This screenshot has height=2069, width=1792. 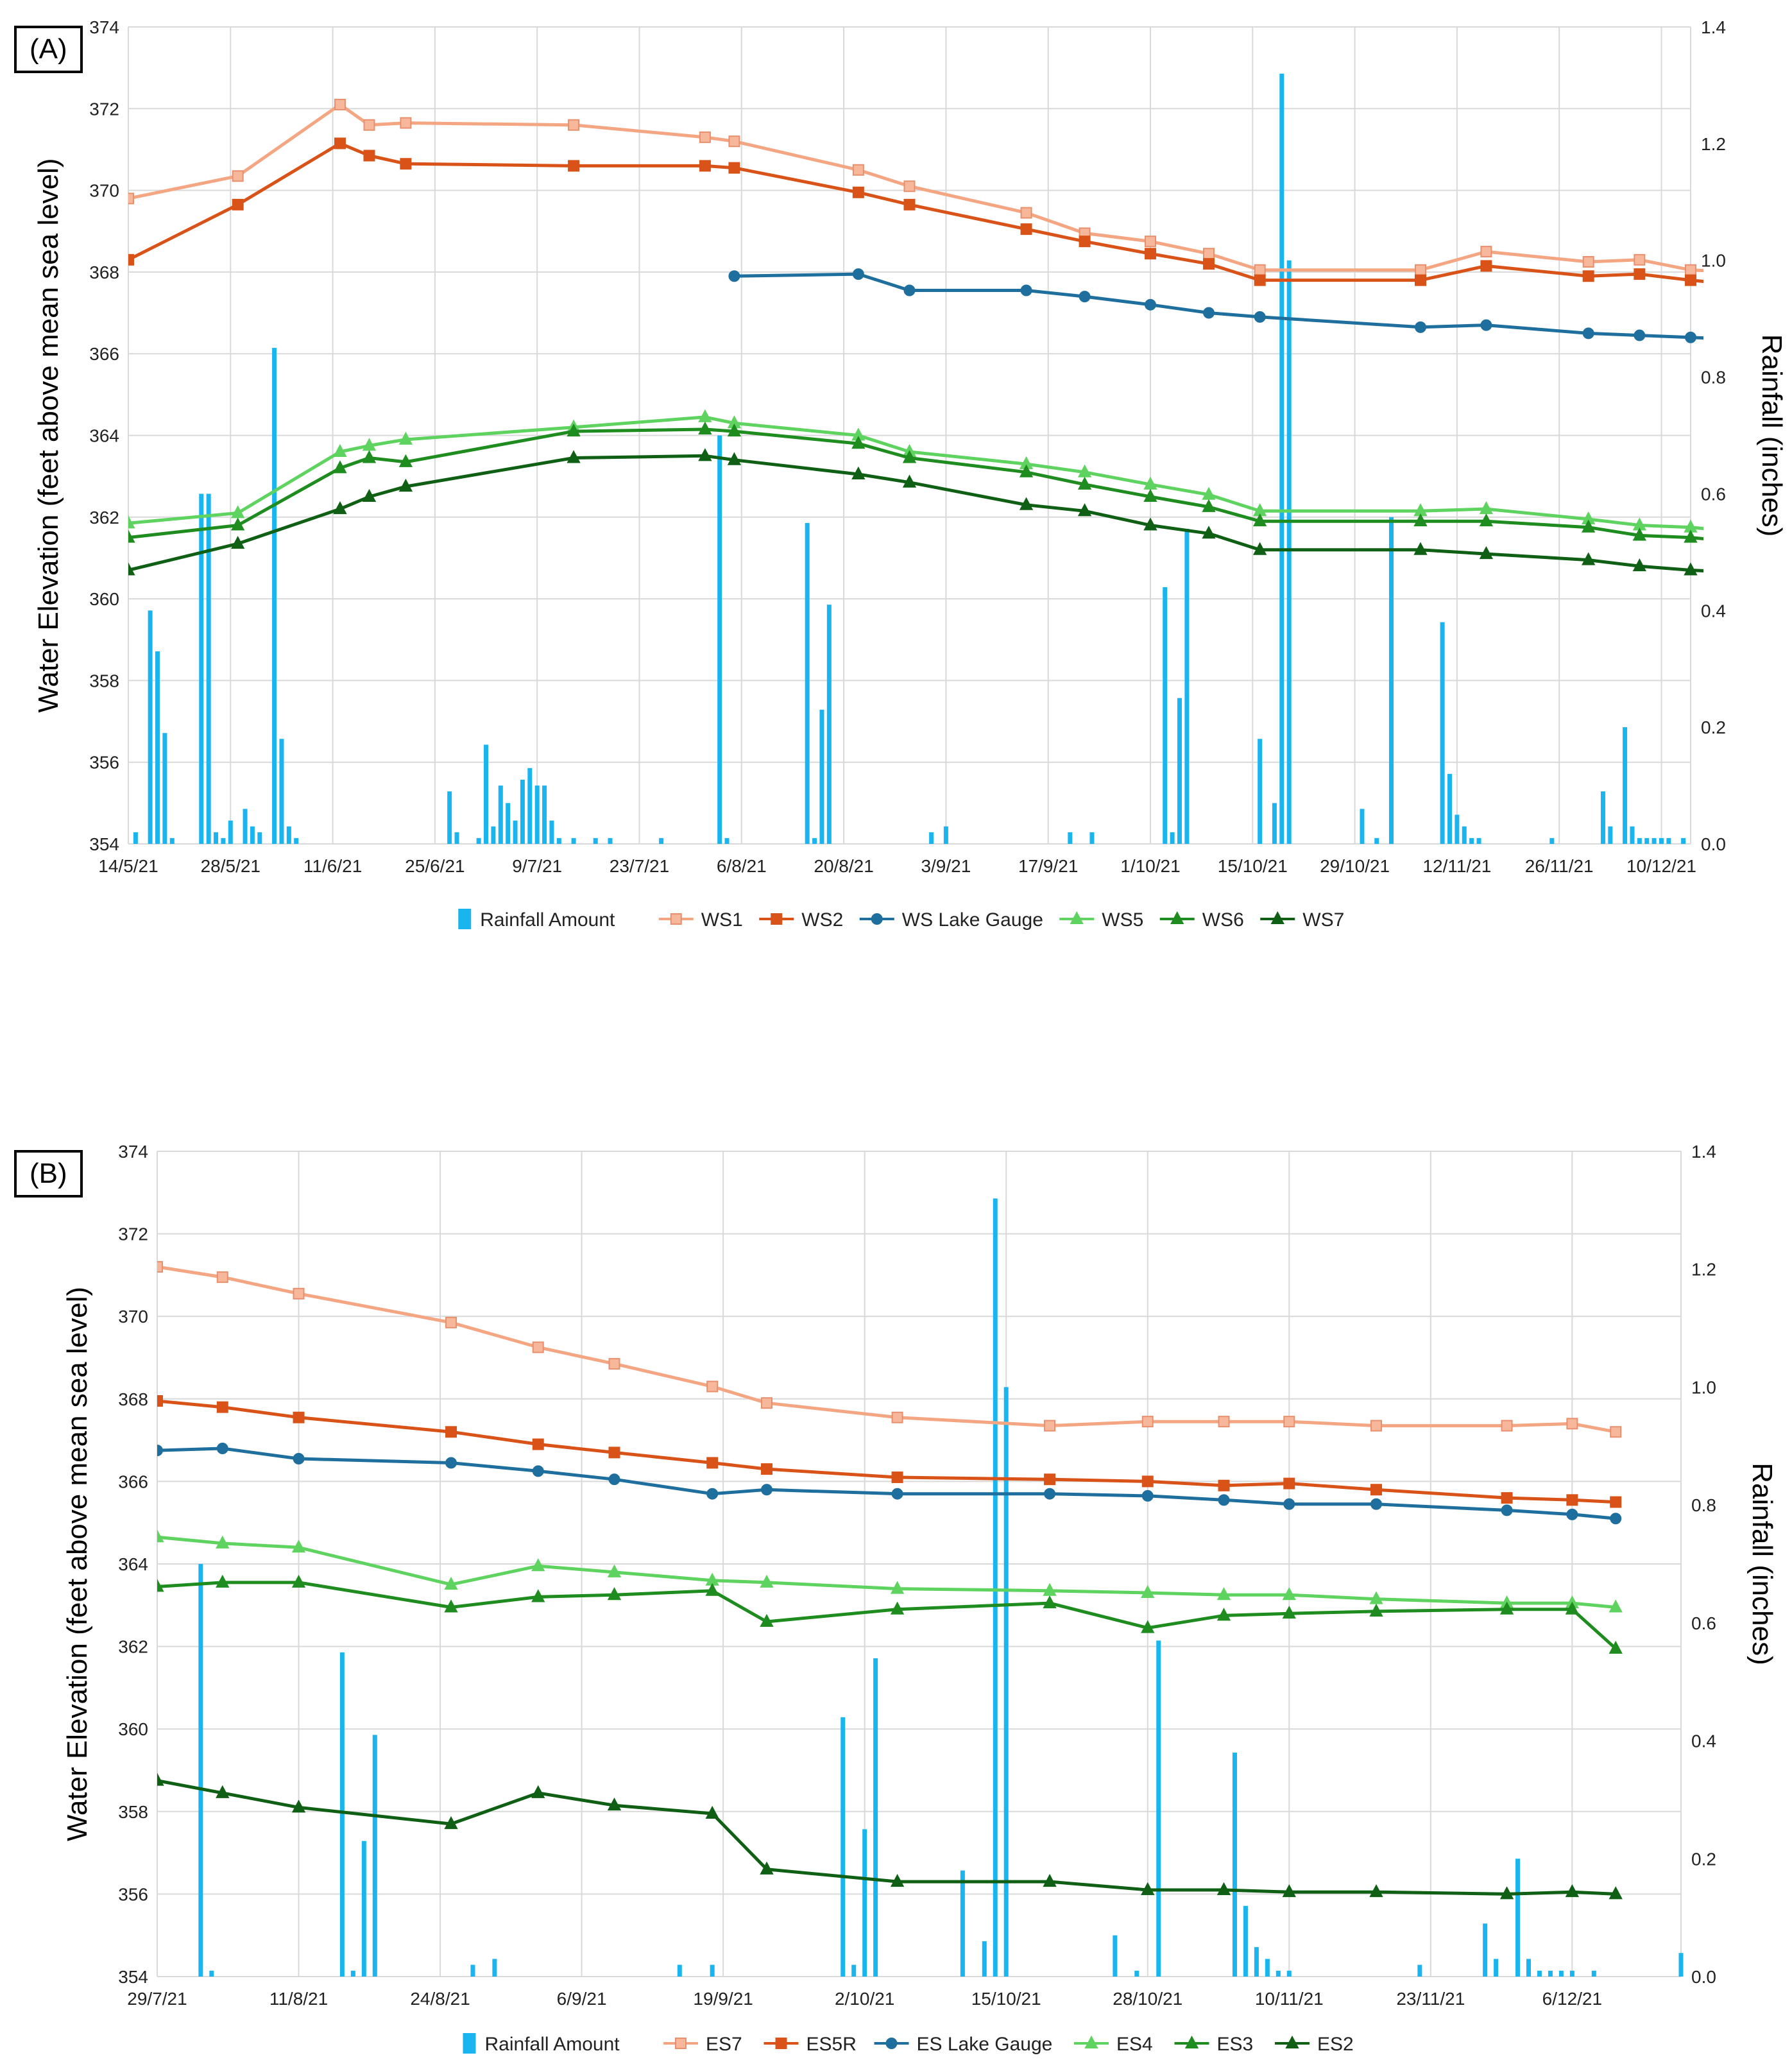 What do you see at coordinates (1122, 920) in the screenshot?
I see `legend-label: WS5` at bounding box center [1122, 920].